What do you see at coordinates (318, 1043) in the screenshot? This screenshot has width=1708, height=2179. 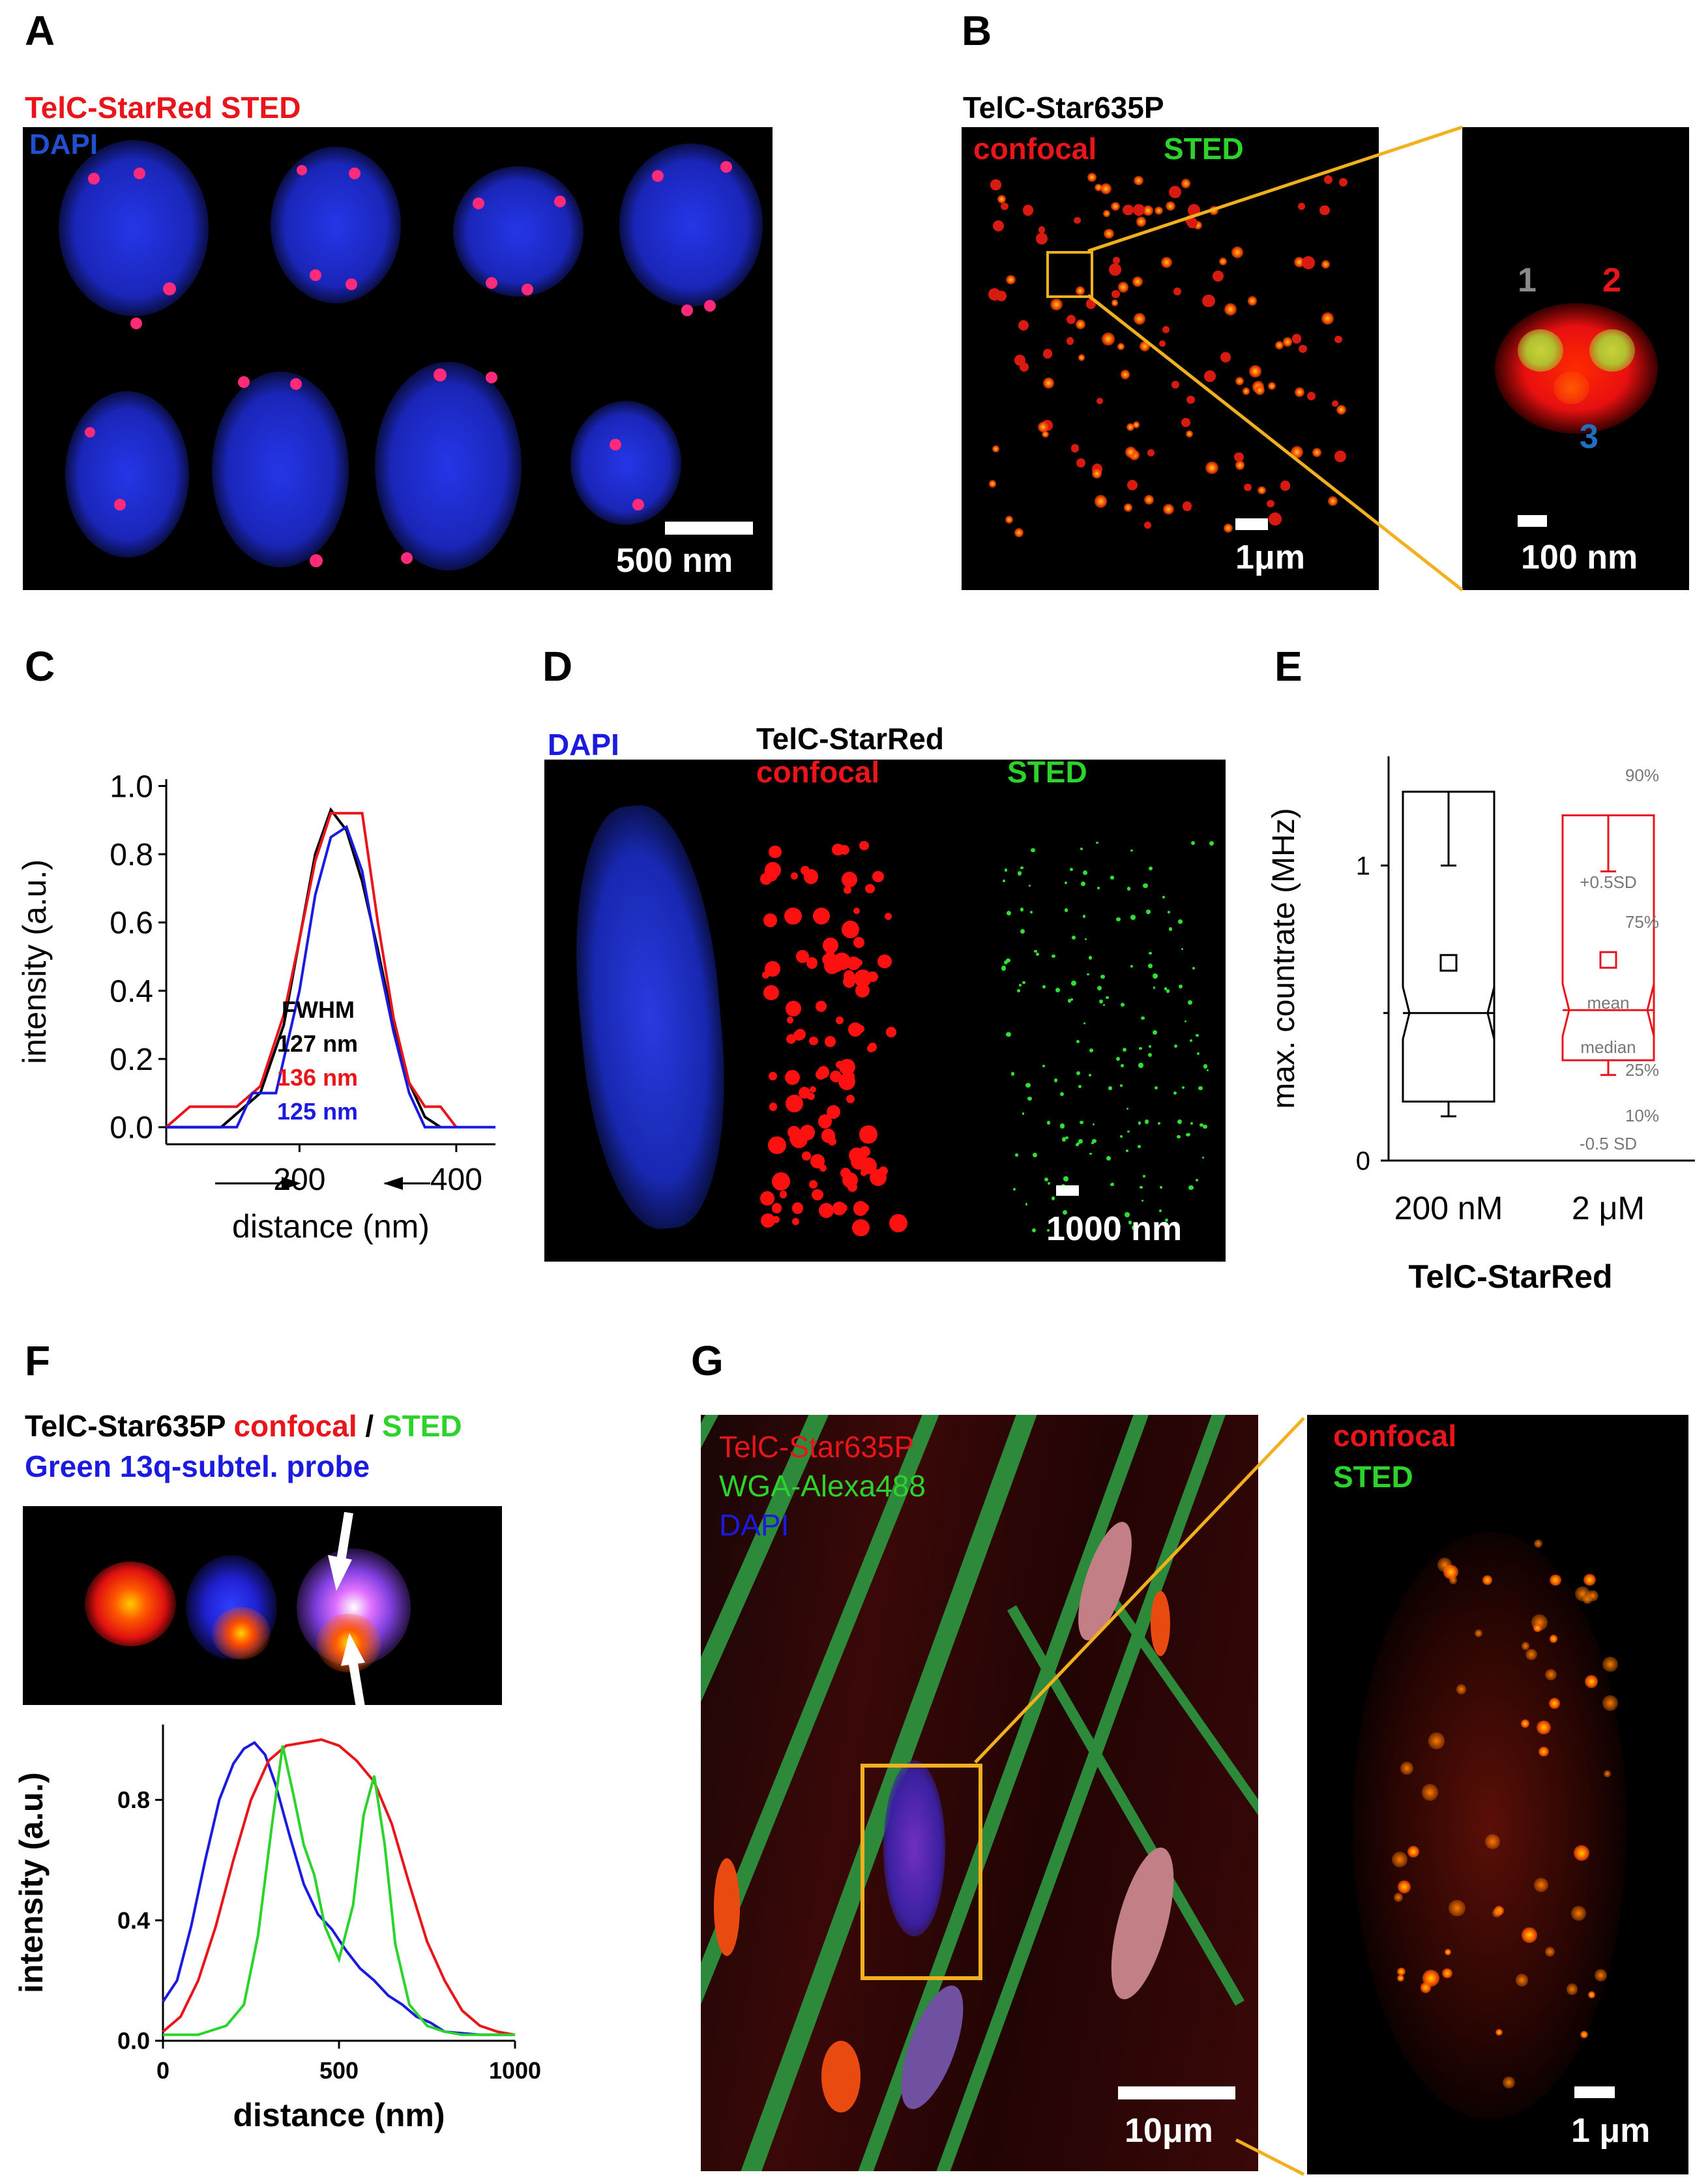 I see `fwhm-black: 127 nm` at bounding box center [318, 1043].